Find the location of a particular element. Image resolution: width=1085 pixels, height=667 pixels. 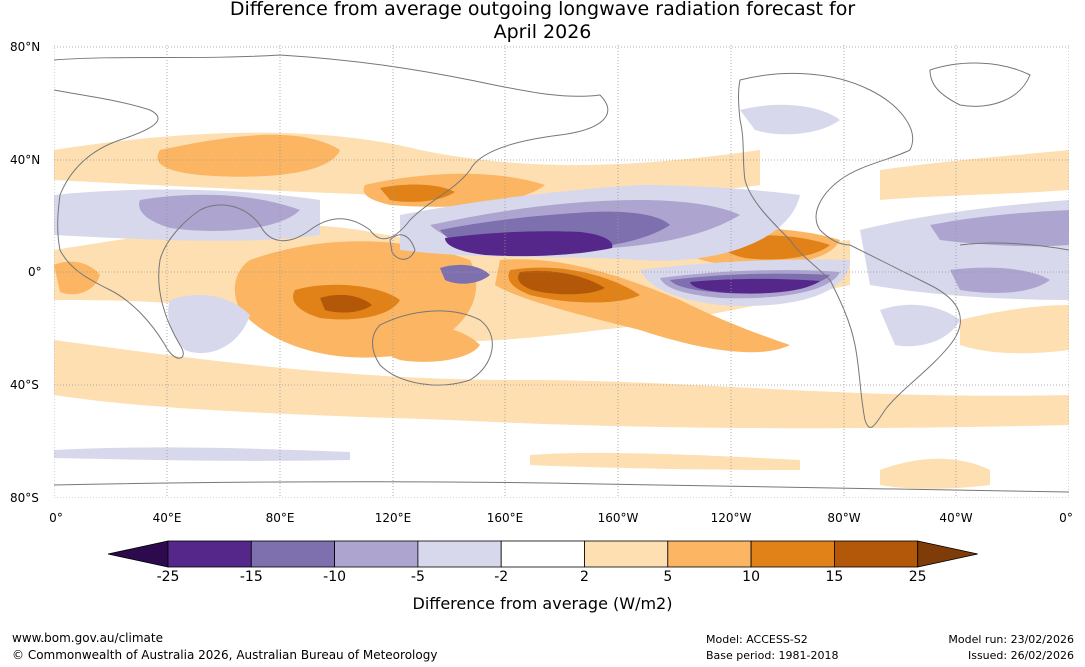

lon-label-80e: 80°E is located at coordinates (280, 518).